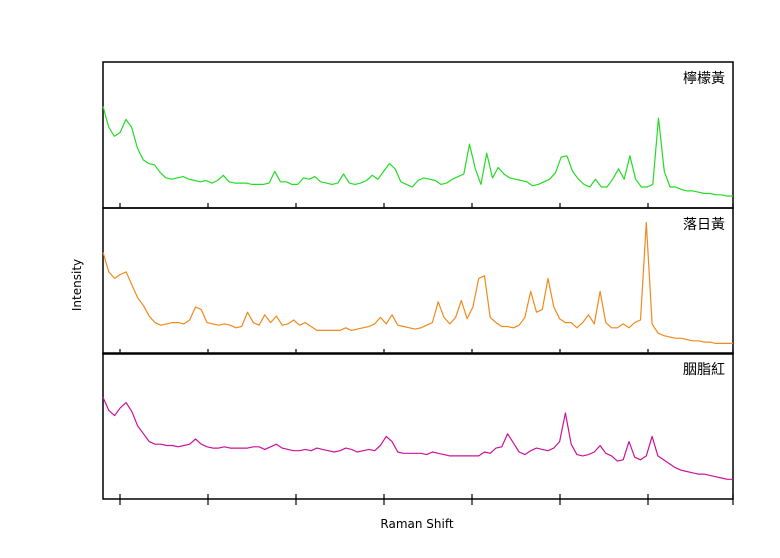 This screenshot has width=780, height=558. What do you see at coordinates (704, 79) in the screenshot?
I see `series-label-1: 檸檬黃` at bounding box center [704, 79].